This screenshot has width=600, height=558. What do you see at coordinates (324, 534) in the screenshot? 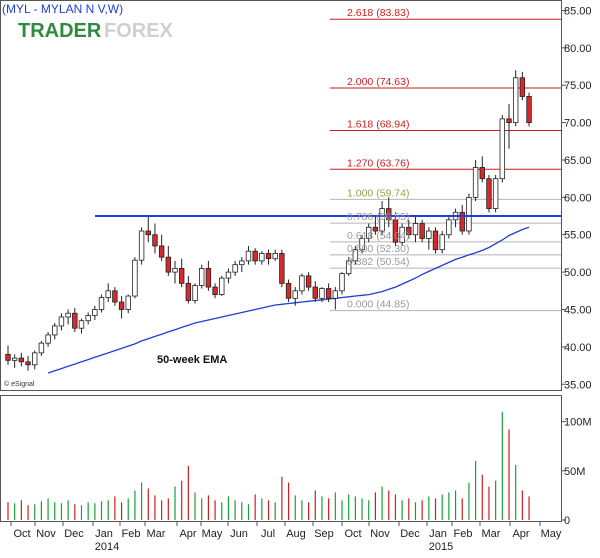
I see `month-label: Sep` at bounding box center [324, 534].